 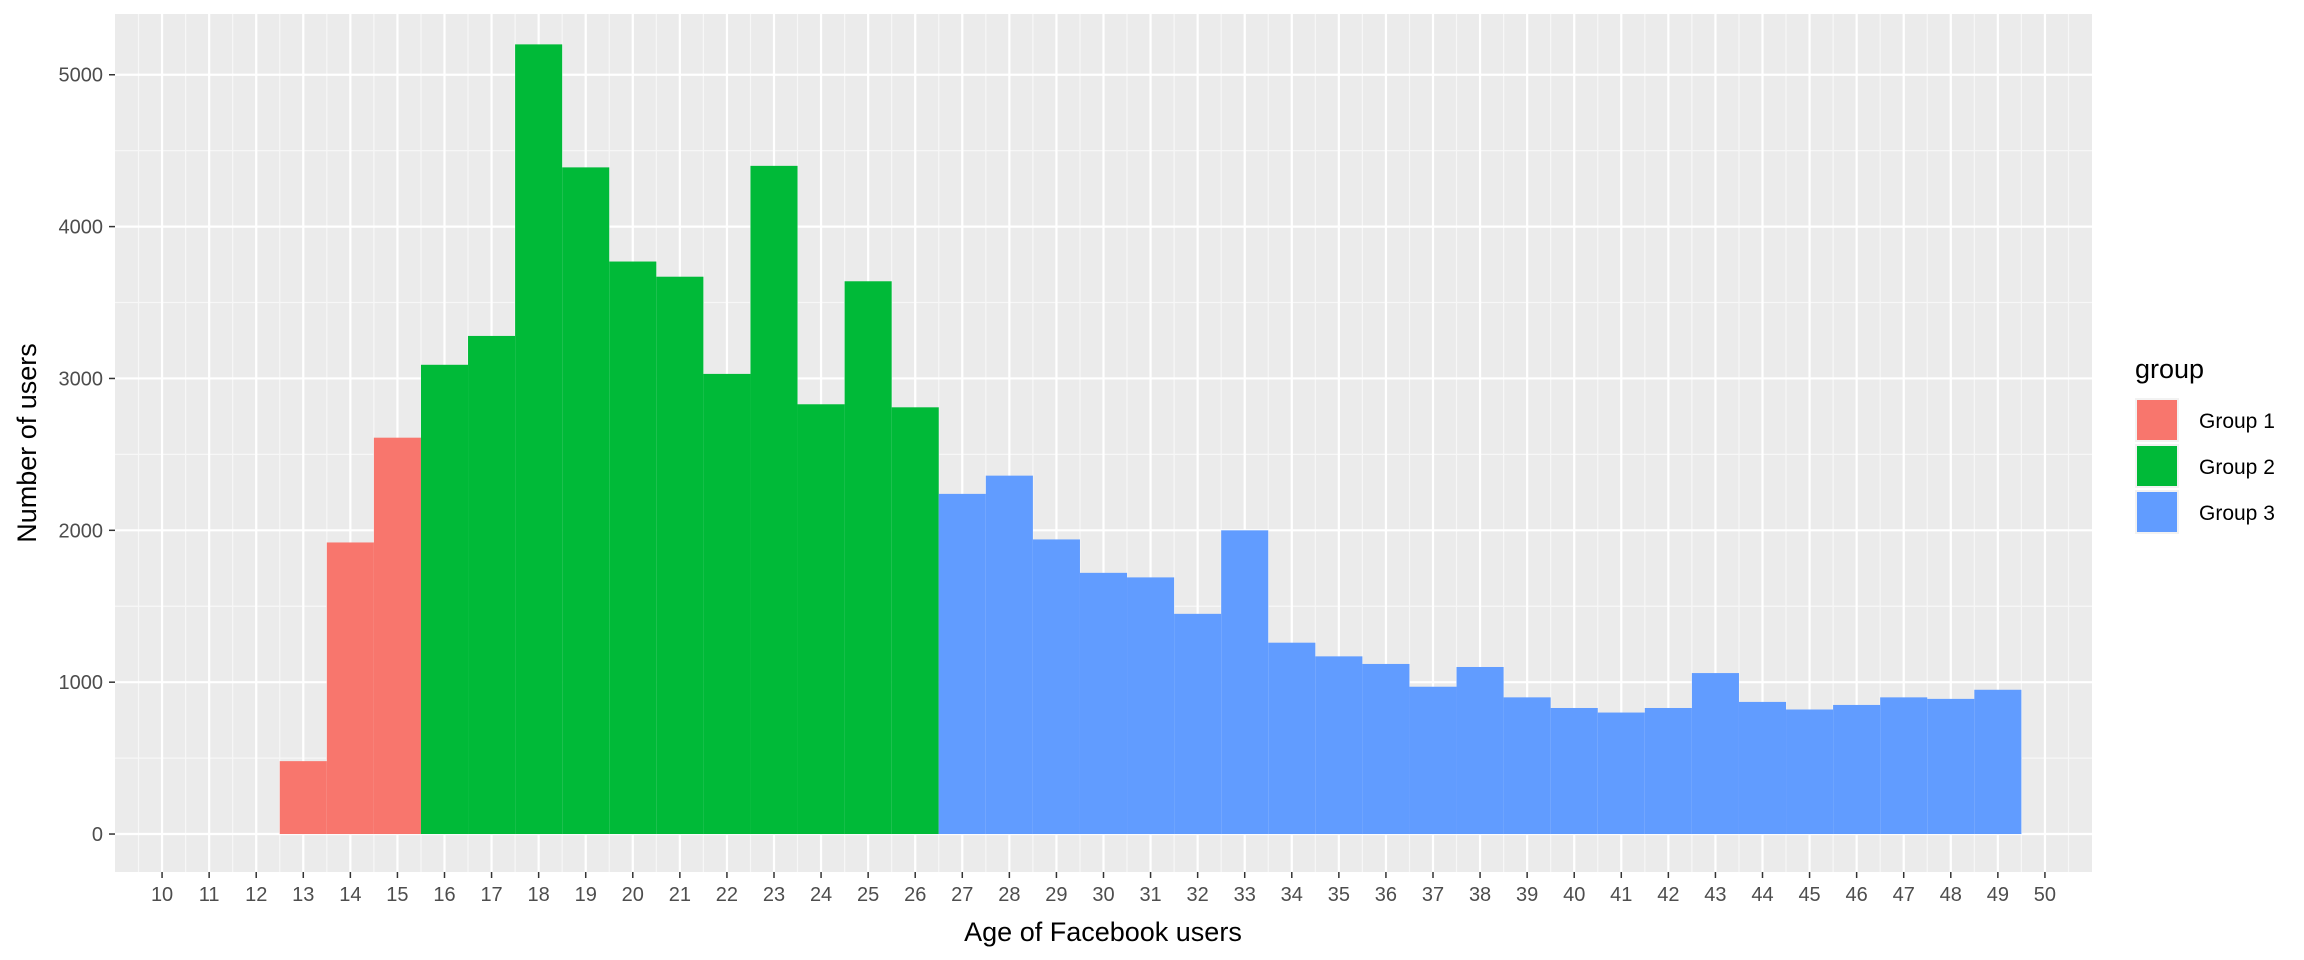 What do you see at coordinates (97, 835) in the screenshot?
I see `y-tick-label: 0` at bounding box center [97, 835].